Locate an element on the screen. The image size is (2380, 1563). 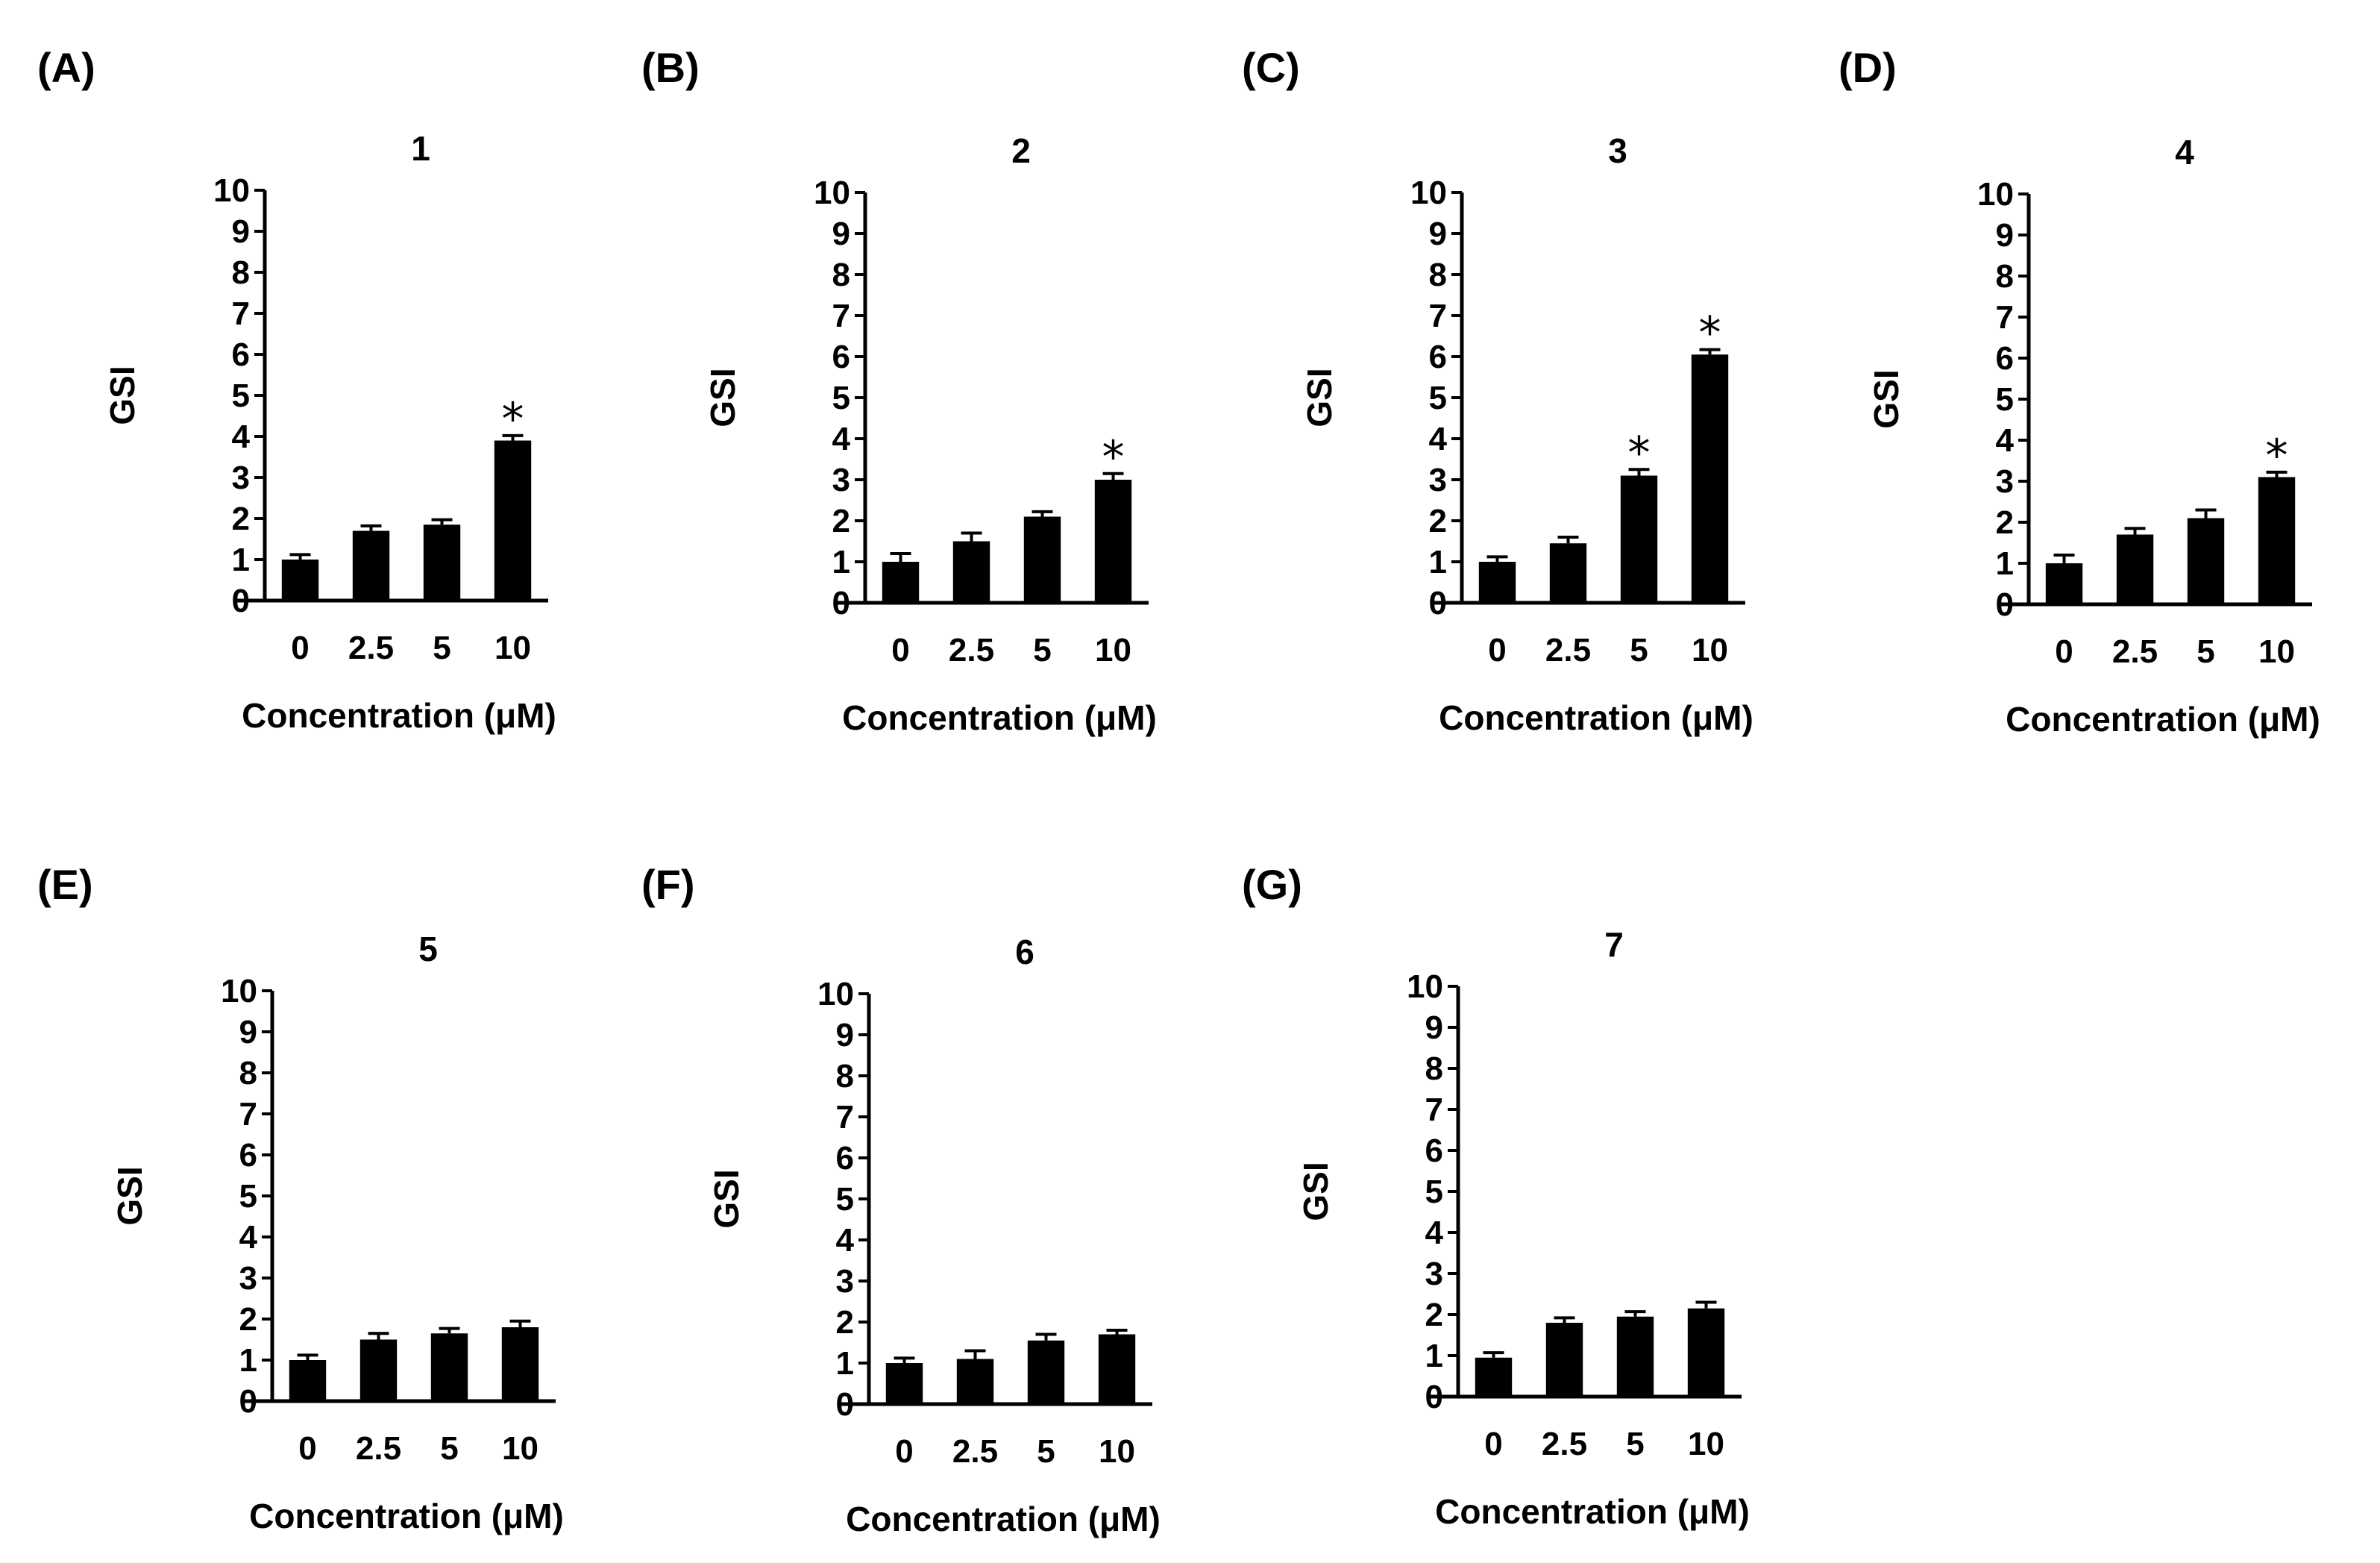
chart-title: 2 is located at coordinates (1021, 150).